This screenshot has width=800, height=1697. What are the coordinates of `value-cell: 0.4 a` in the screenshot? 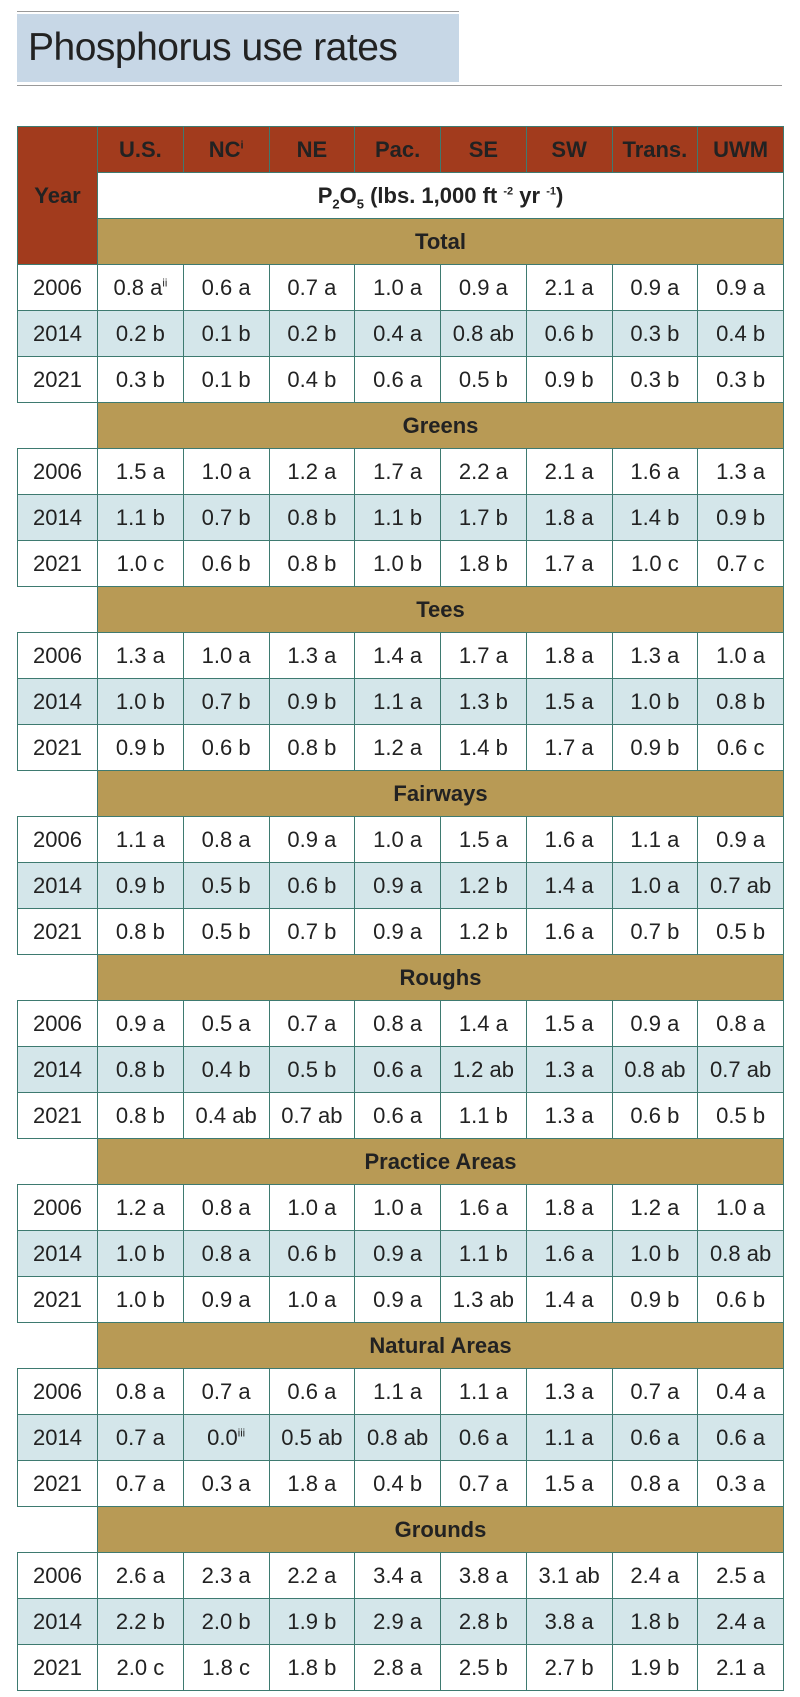 It's located at (740, 1391).